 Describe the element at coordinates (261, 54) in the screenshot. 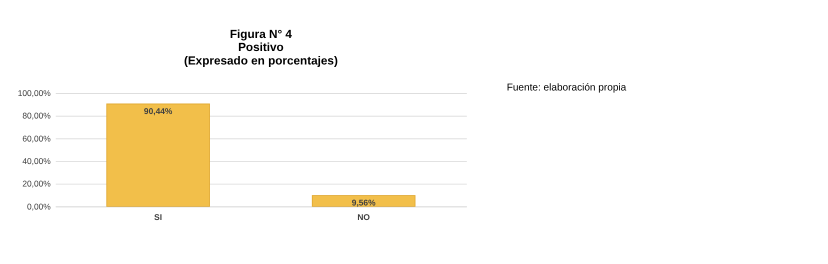

I see `chart-subtitle: Positivo (Expresado en porcentajes)` at that location.